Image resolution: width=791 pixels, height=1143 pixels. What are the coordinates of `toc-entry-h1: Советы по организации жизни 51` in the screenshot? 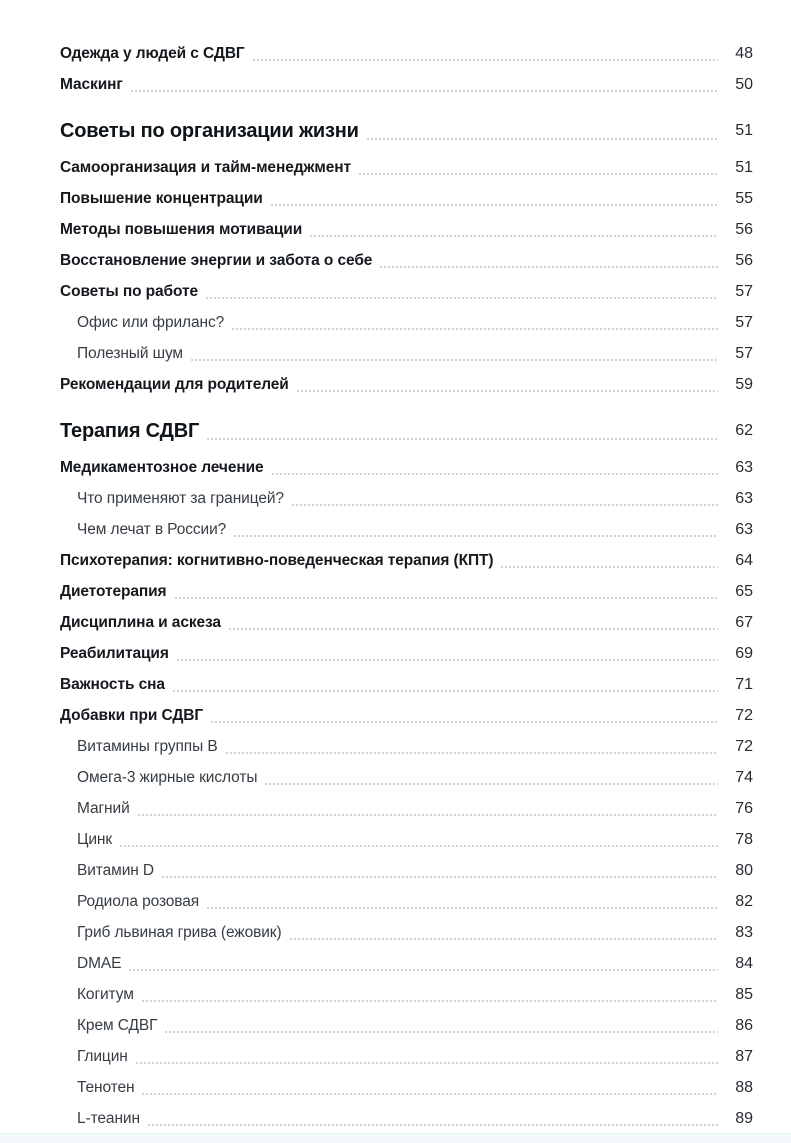 It's located at (406, 131).